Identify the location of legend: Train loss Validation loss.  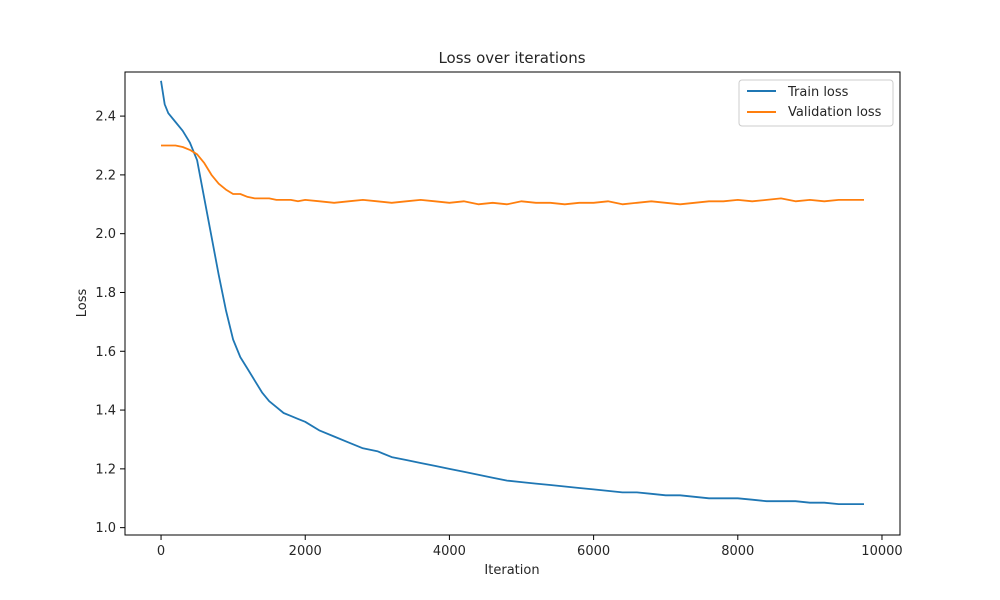
(816, 103).